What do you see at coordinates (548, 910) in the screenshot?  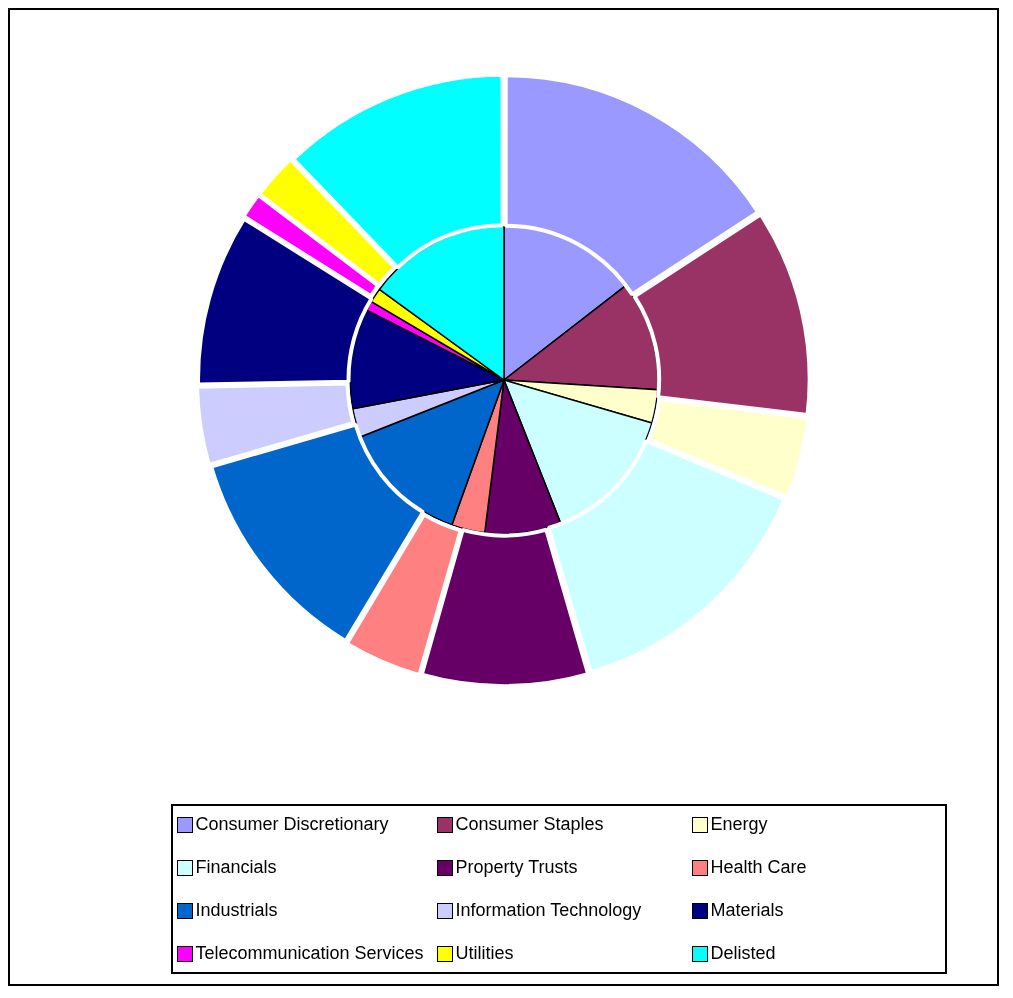 I see `legend-label: Information Technology` at bounding box center [548, 910].